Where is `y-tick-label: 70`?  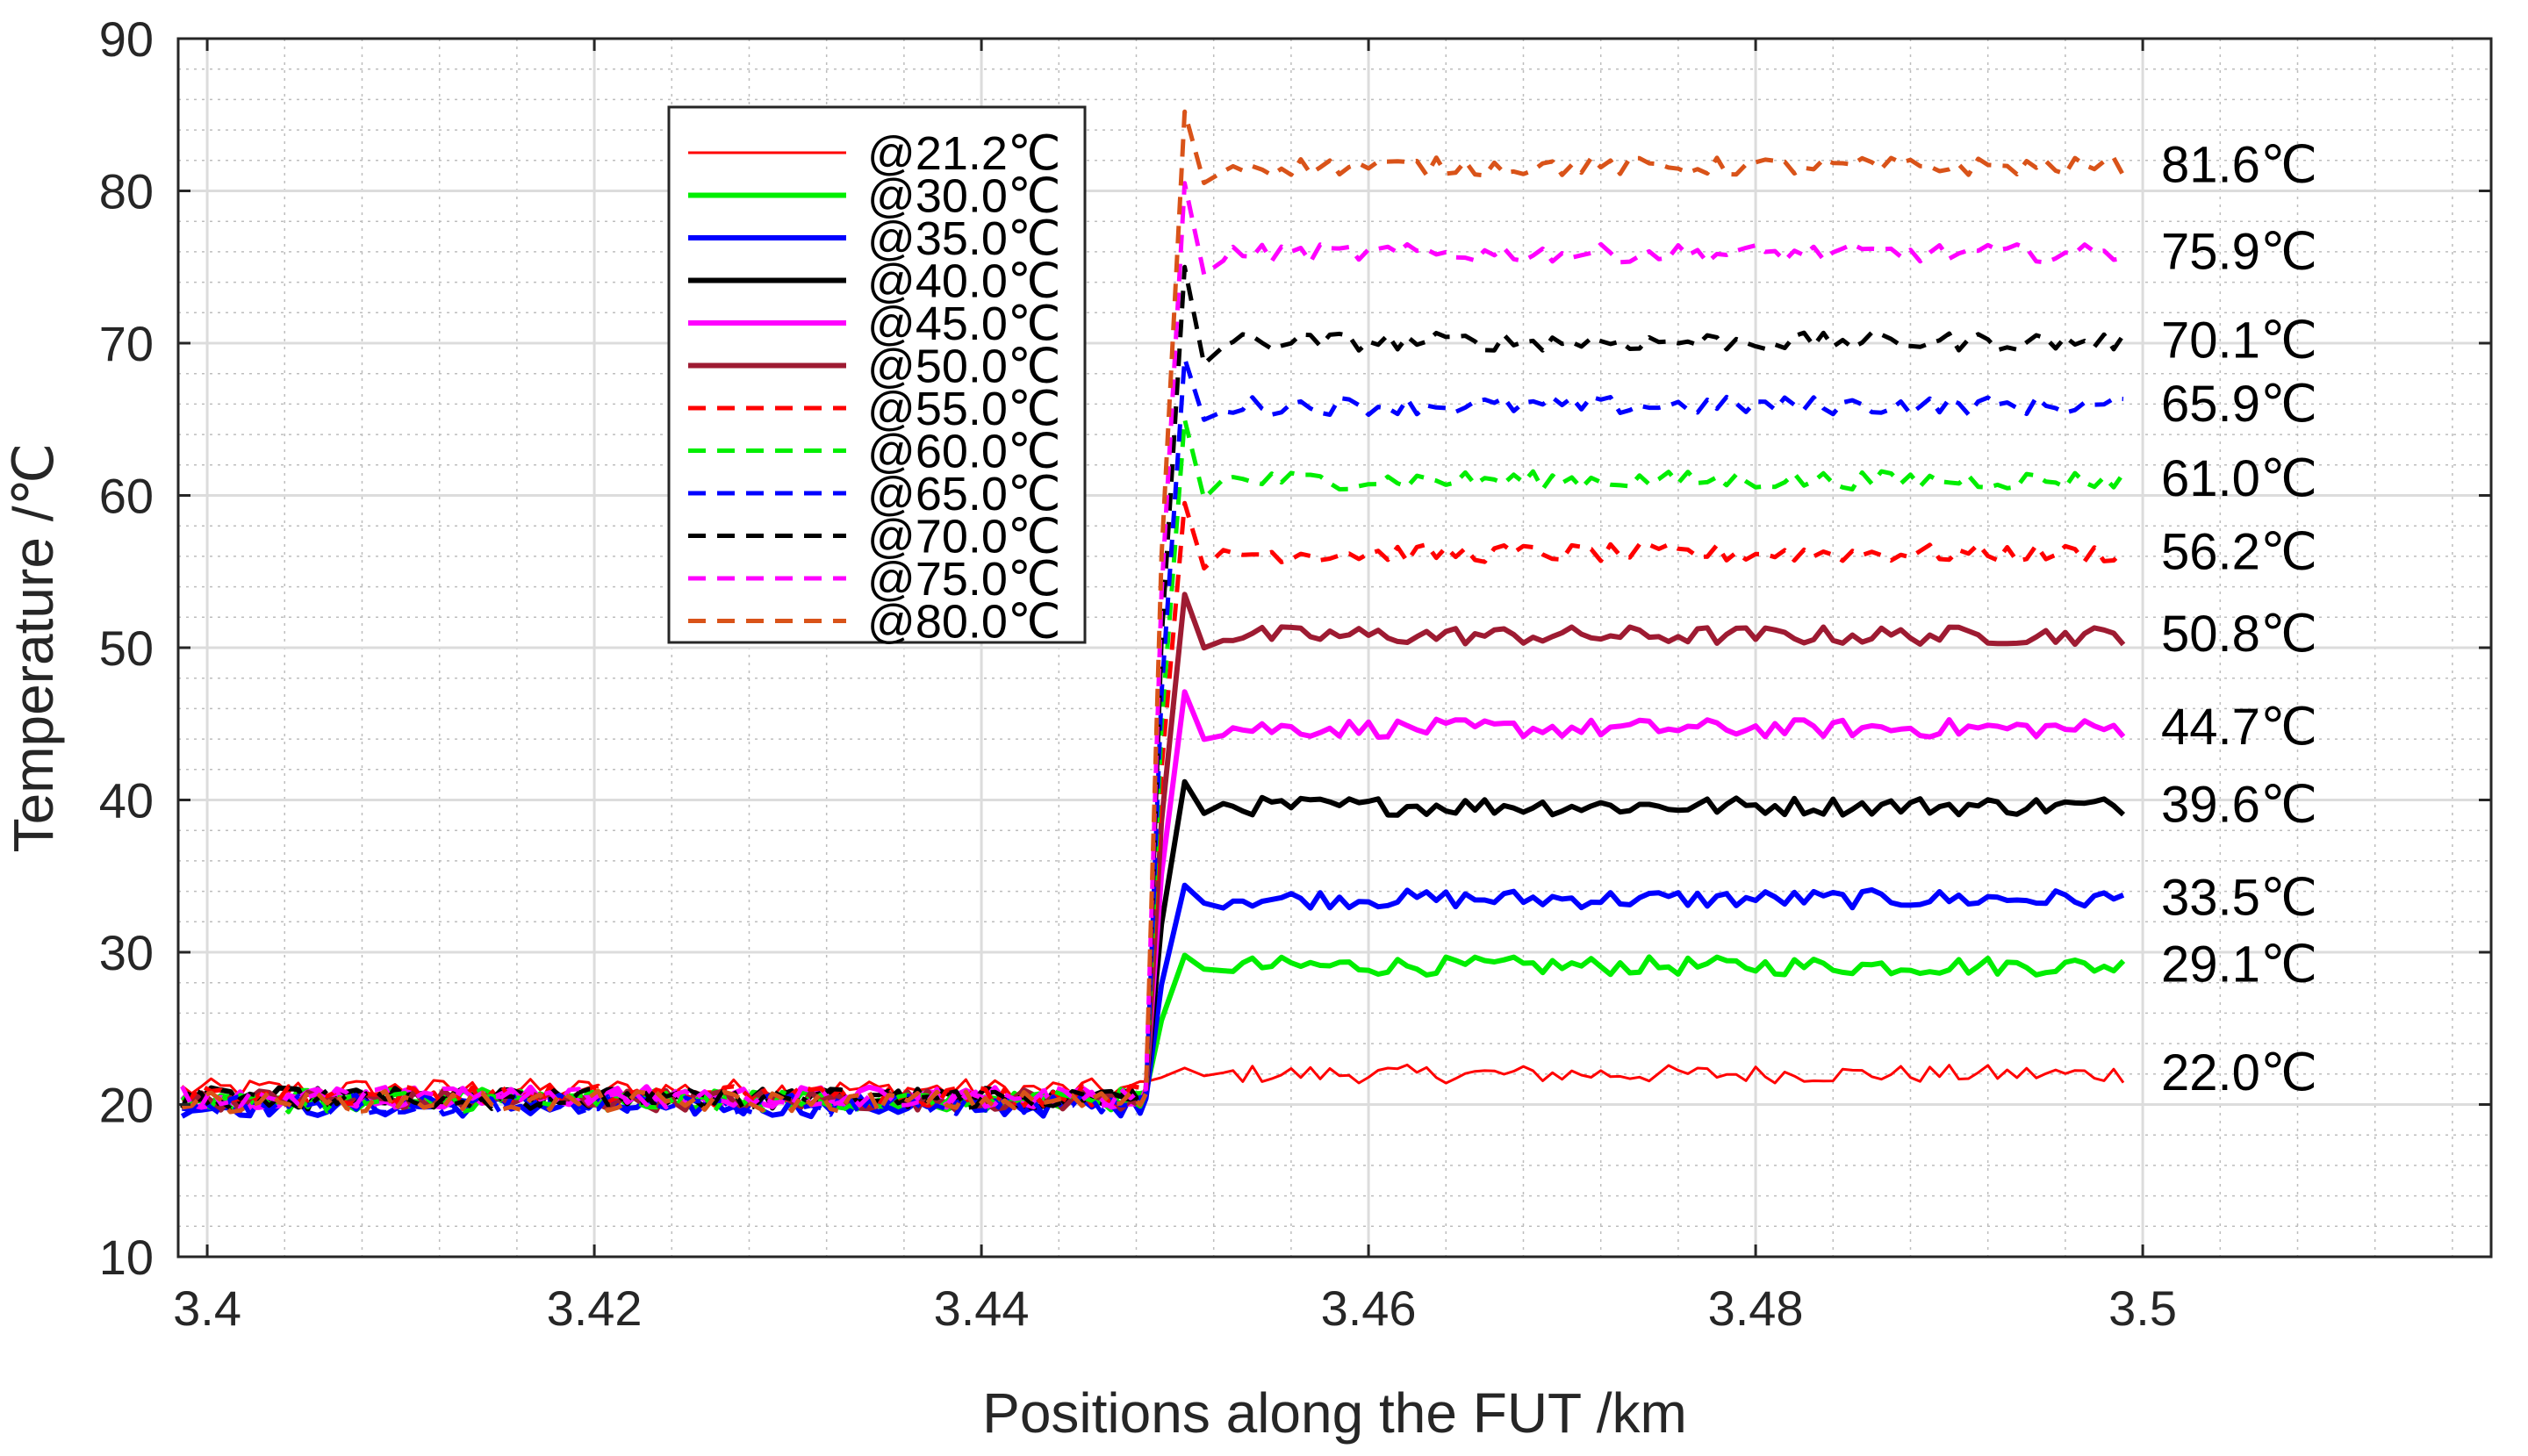
y-tick-label: 70 is located at coordinates (127, 343).